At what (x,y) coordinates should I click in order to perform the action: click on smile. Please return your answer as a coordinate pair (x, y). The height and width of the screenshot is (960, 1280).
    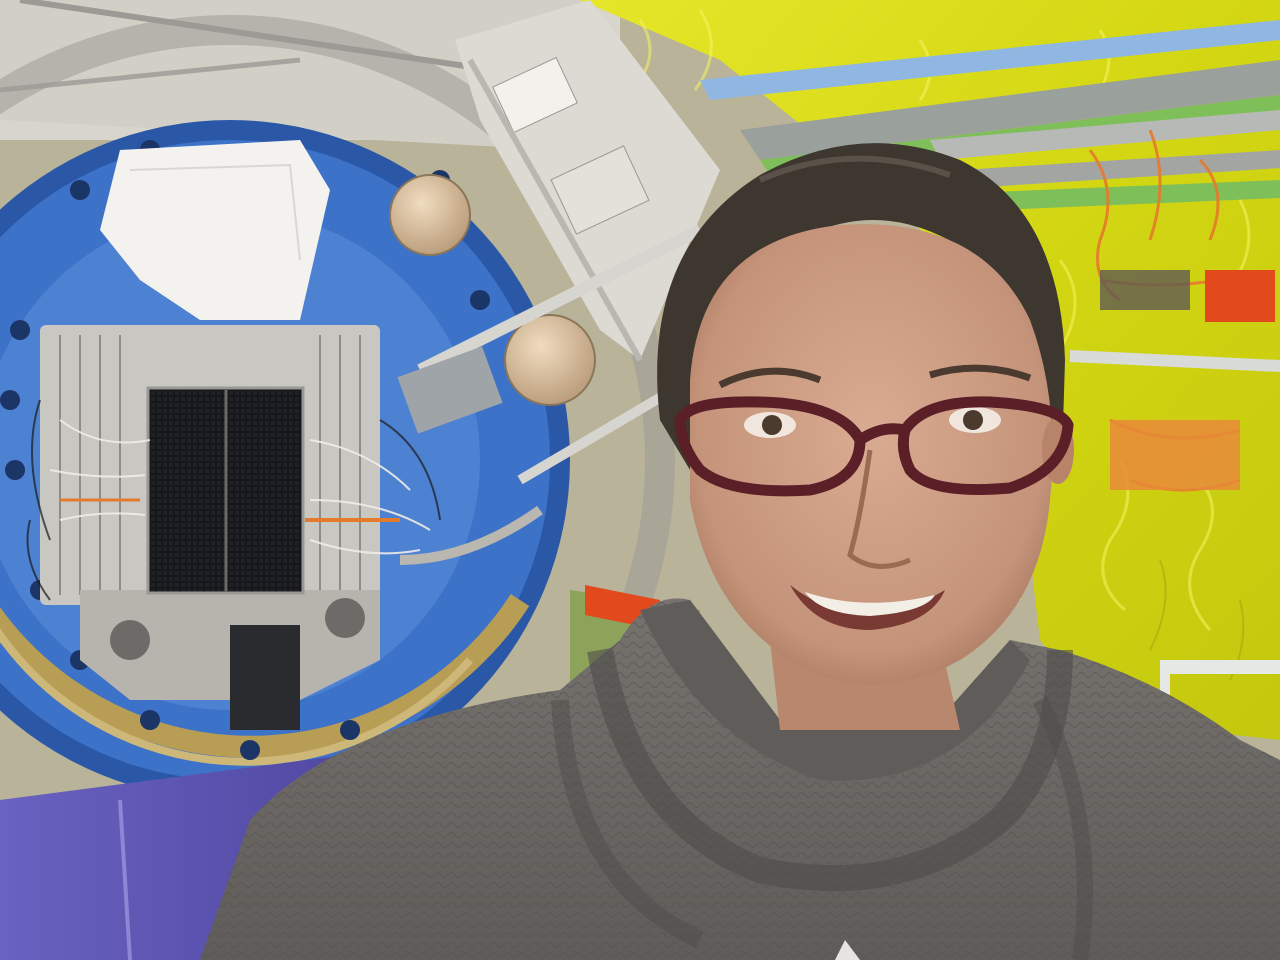
    Looking at the image, I should click on (867, 607).